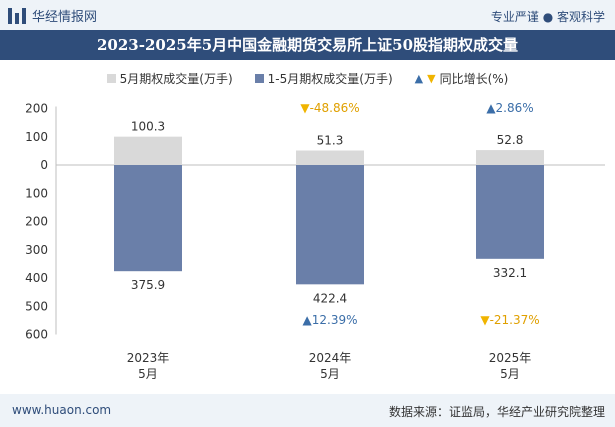 Image resolution: width=615 pixels, height=427 pixels. What do you see at coordinates (44, 165) in the screenshot?
I see `y-tick-label: 0` at bounding box center [44, 165].